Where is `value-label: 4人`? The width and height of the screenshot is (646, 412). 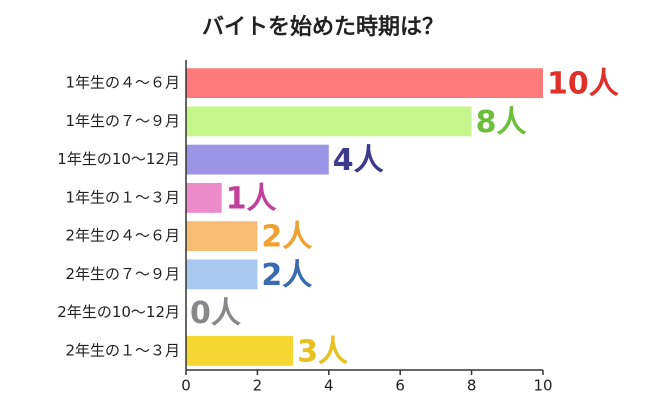 value-label: 4人 is located at coordinates (358, 160).